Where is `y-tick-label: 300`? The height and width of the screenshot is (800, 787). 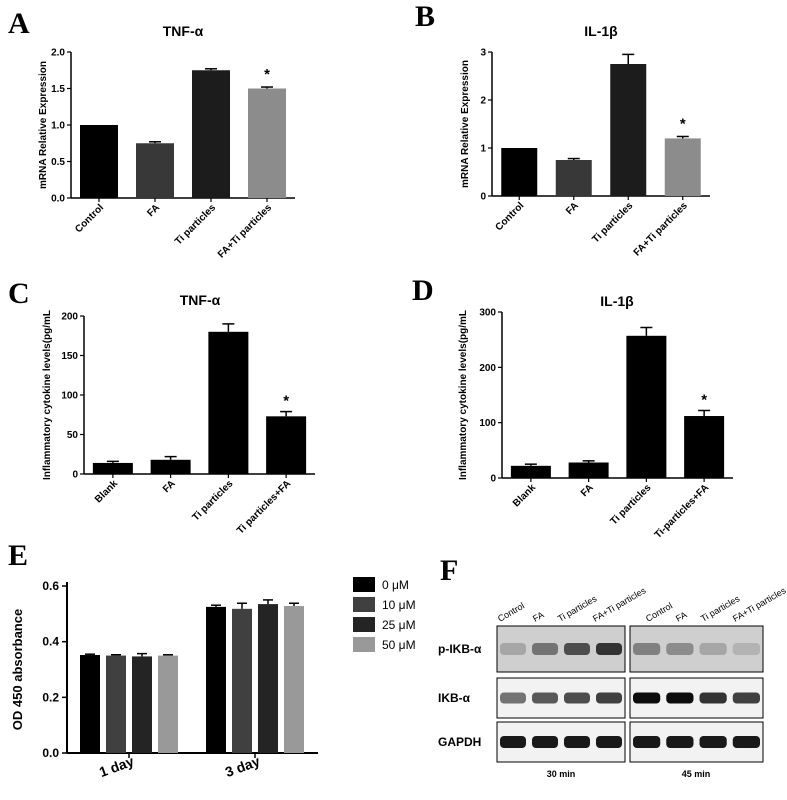 y-tick-label: 300 is located at coordinates (487, 313).